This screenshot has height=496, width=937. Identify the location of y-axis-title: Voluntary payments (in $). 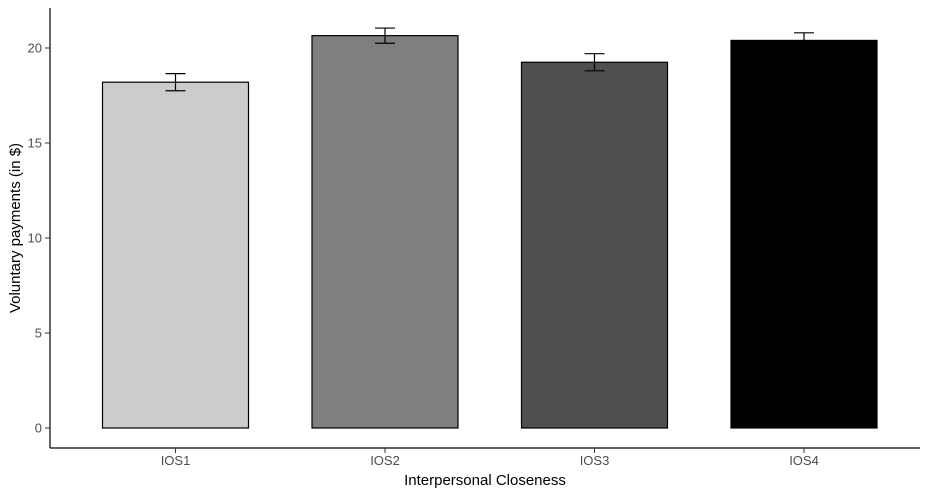
(15, 228).